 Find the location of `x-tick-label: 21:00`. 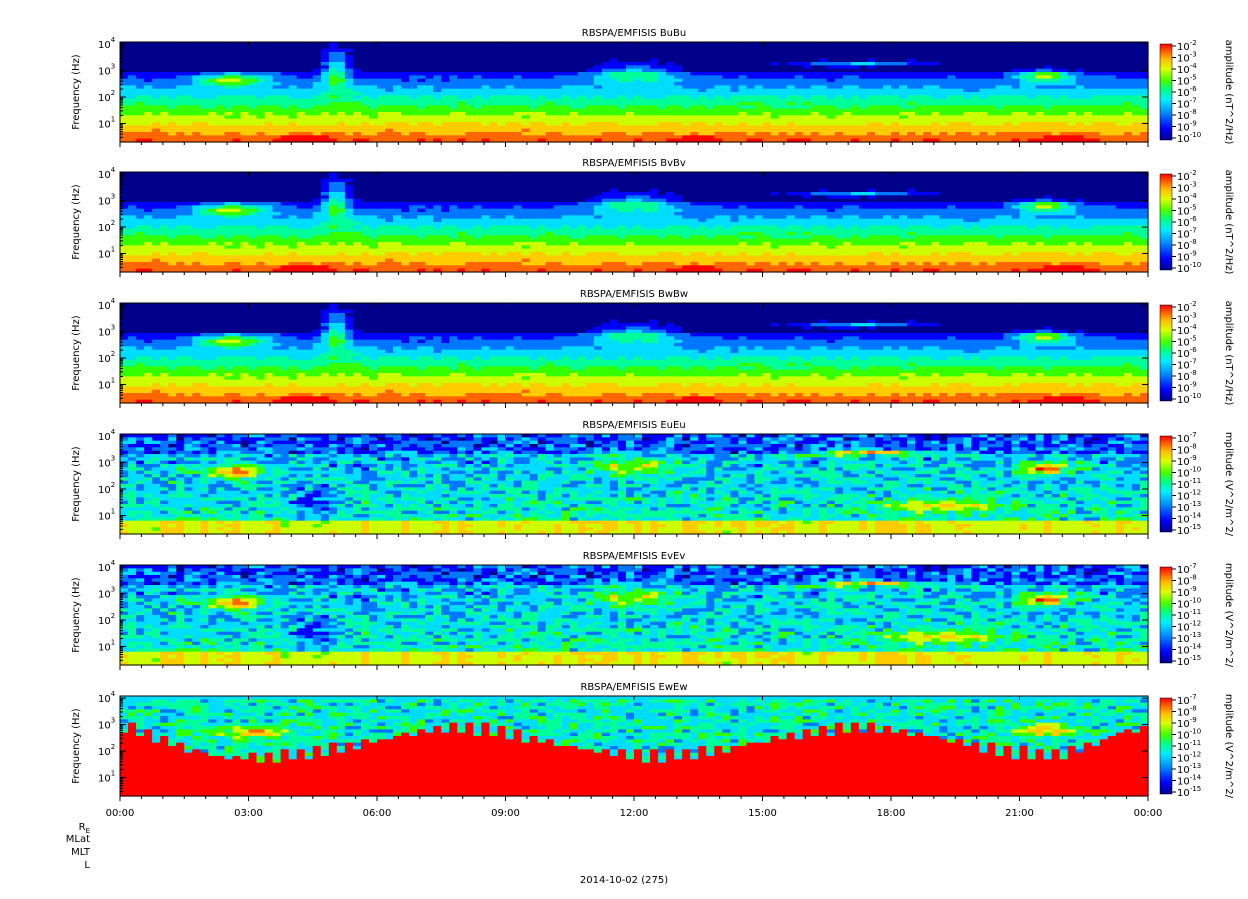

x-tick-label: 21:00 is located at coordinates (1019, 813).